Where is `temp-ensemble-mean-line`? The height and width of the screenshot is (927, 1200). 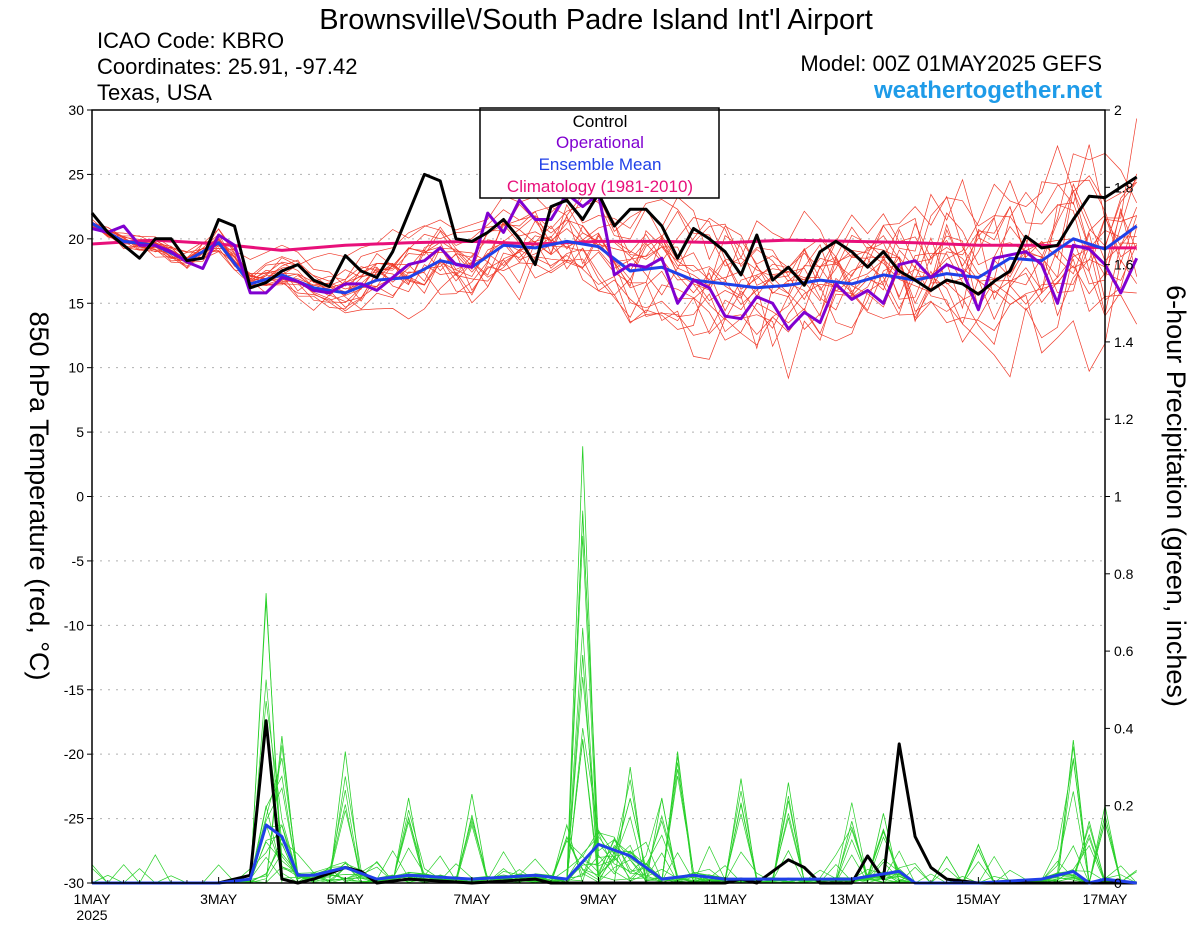 temp-ensemble-mean-line is located at coordinates (614, 258).